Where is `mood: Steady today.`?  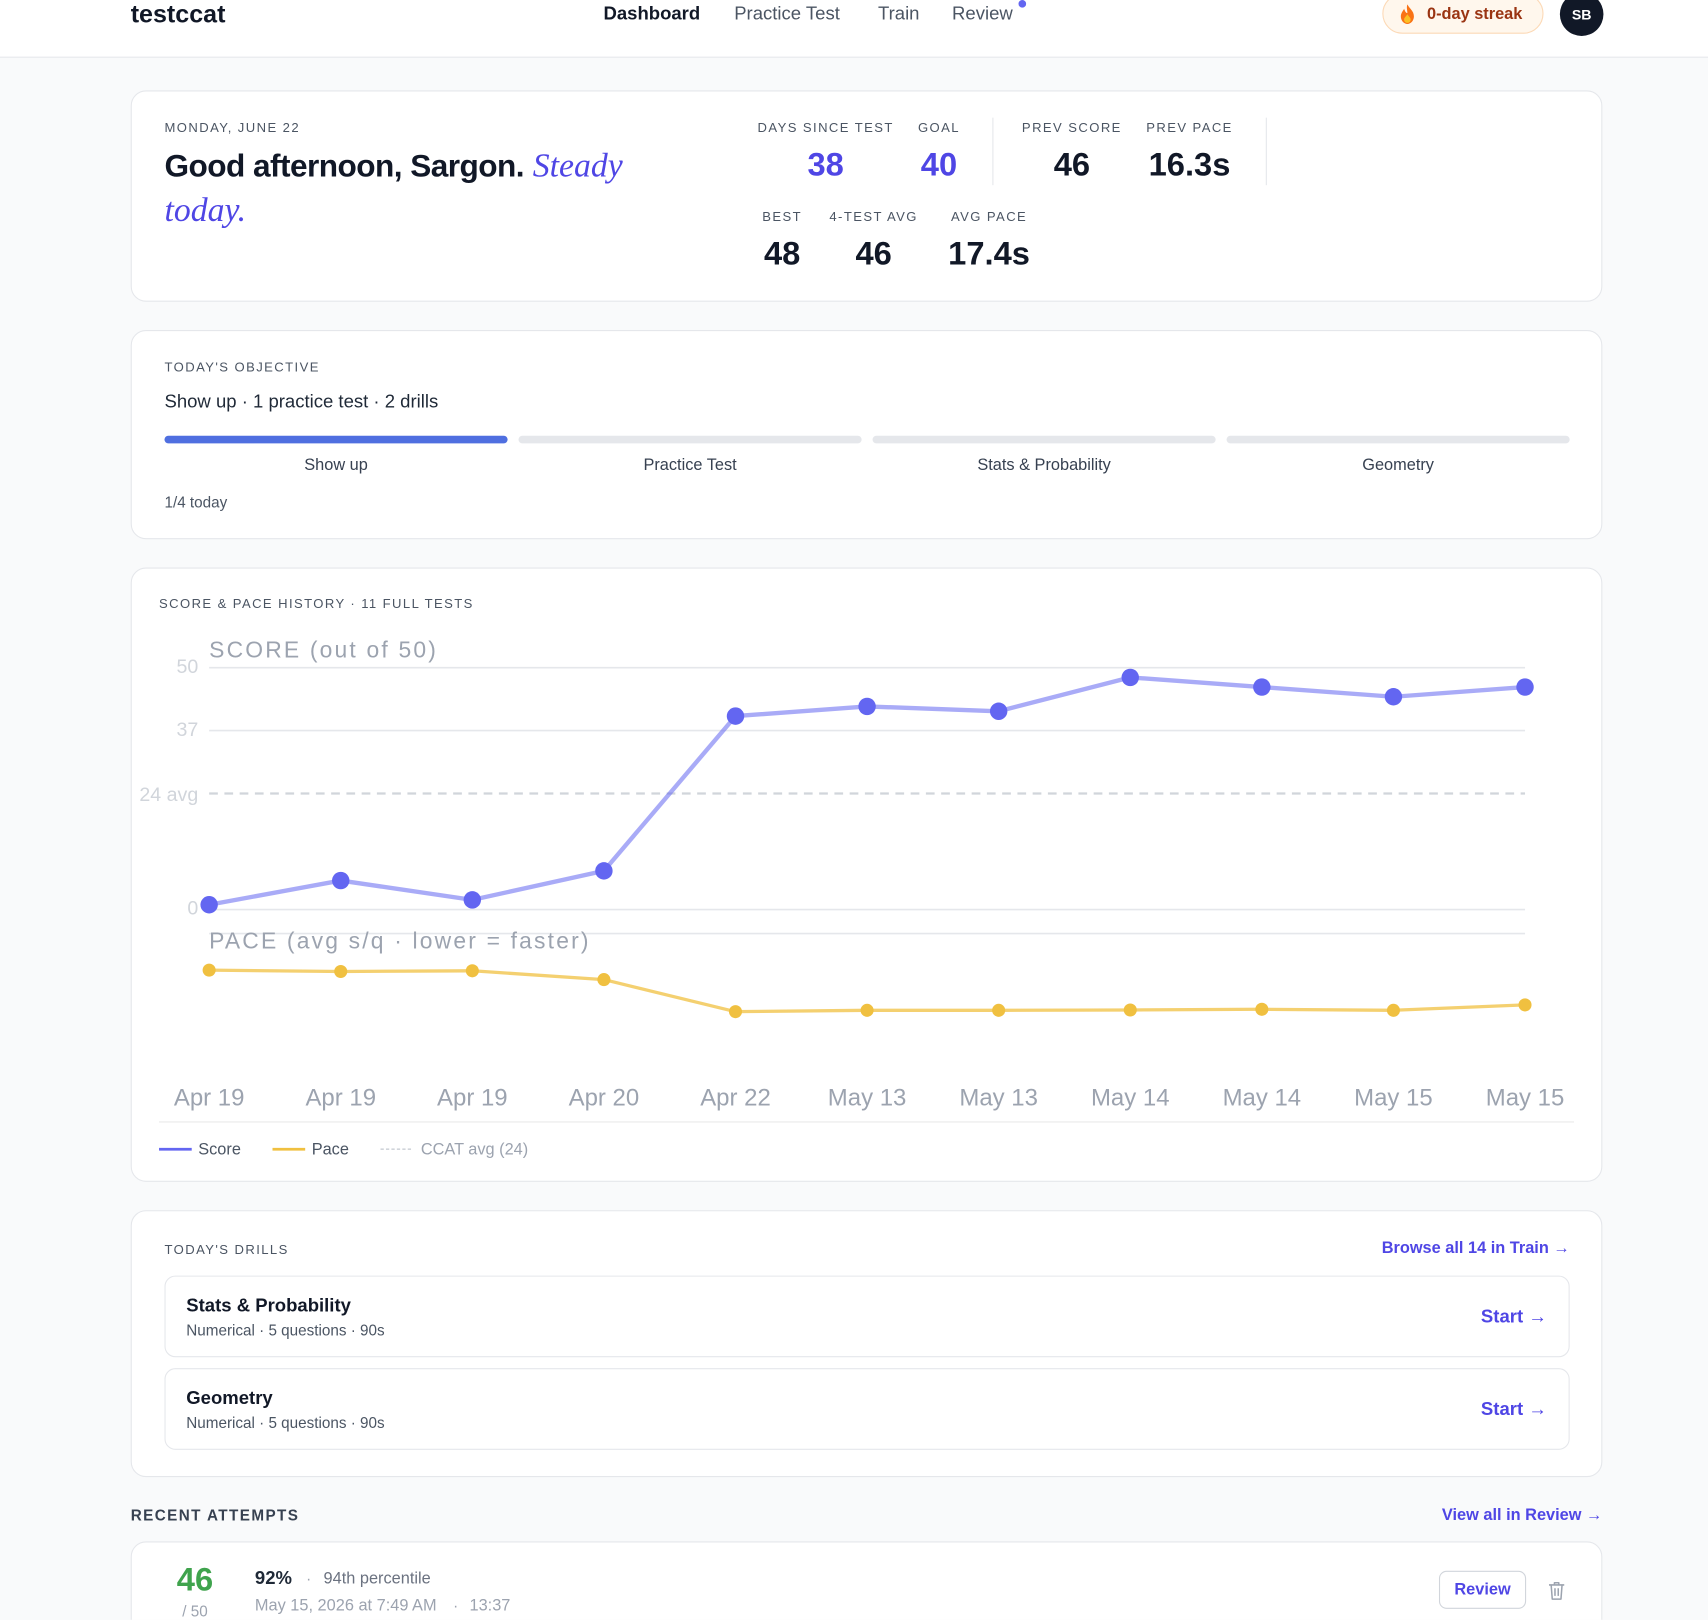
mood: Steady today. is located at coordinates (393, 187).